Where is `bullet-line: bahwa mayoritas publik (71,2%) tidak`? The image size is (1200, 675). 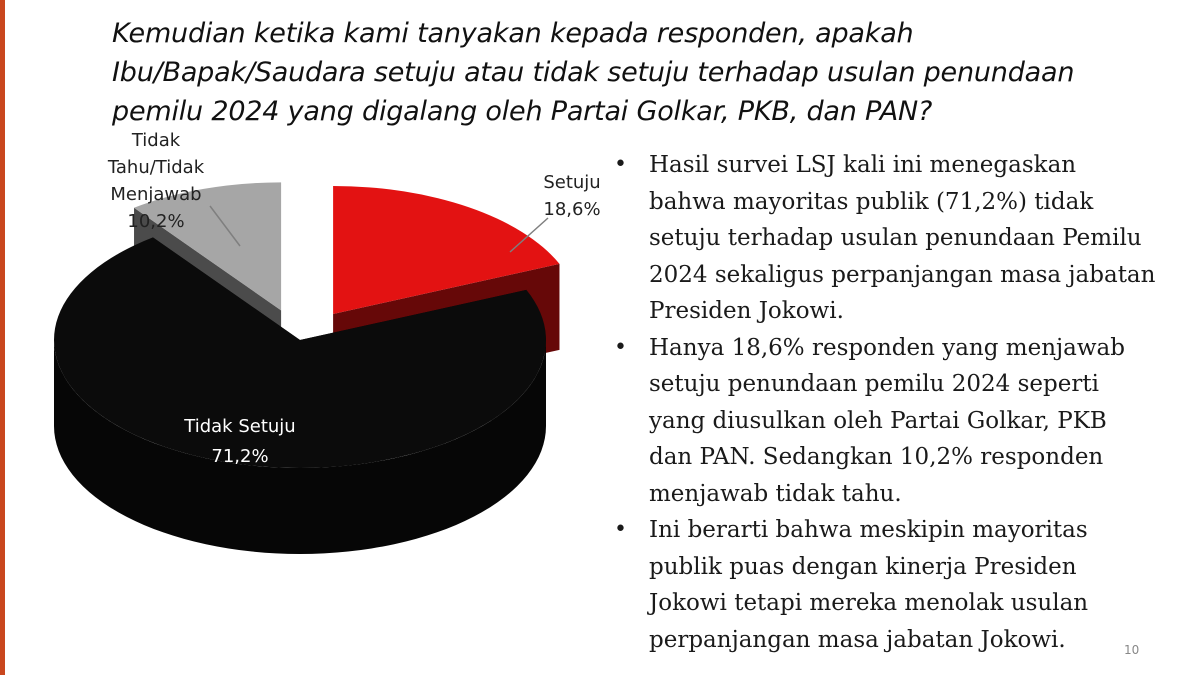 bullet-line: bahwa mayoritas publik (71,2%) tidak is located at coordinates (871, 201).